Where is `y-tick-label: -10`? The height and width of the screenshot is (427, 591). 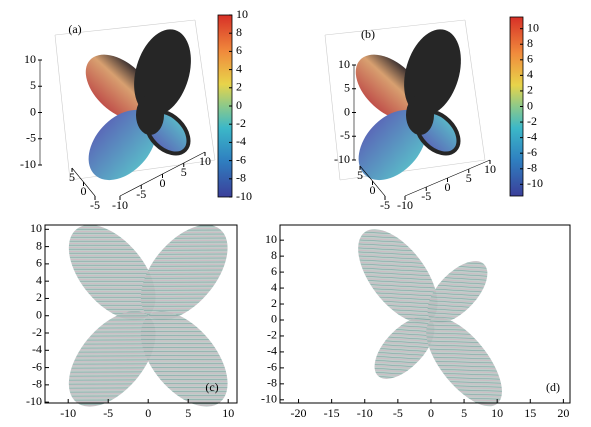
y-tick-label: -10 is located at coordinates (34, 401).